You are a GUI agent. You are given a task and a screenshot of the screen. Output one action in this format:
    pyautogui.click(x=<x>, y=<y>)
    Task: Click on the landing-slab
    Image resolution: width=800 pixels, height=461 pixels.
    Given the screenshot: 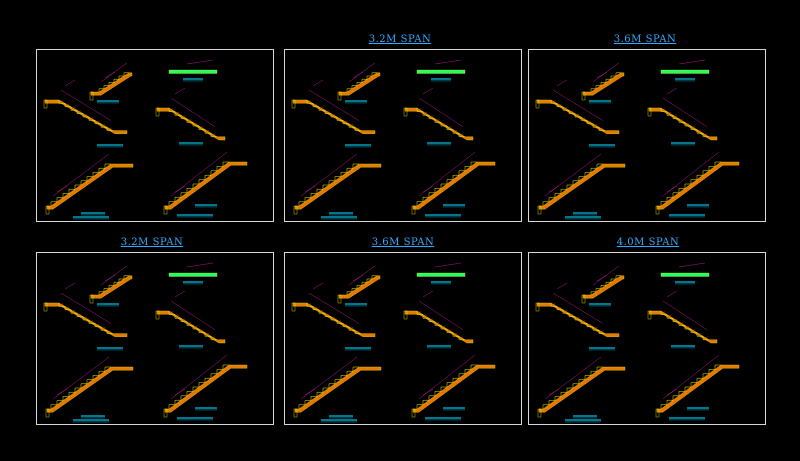 What is the action you would take?
    pyautogui.click(x=685, y=274)
    